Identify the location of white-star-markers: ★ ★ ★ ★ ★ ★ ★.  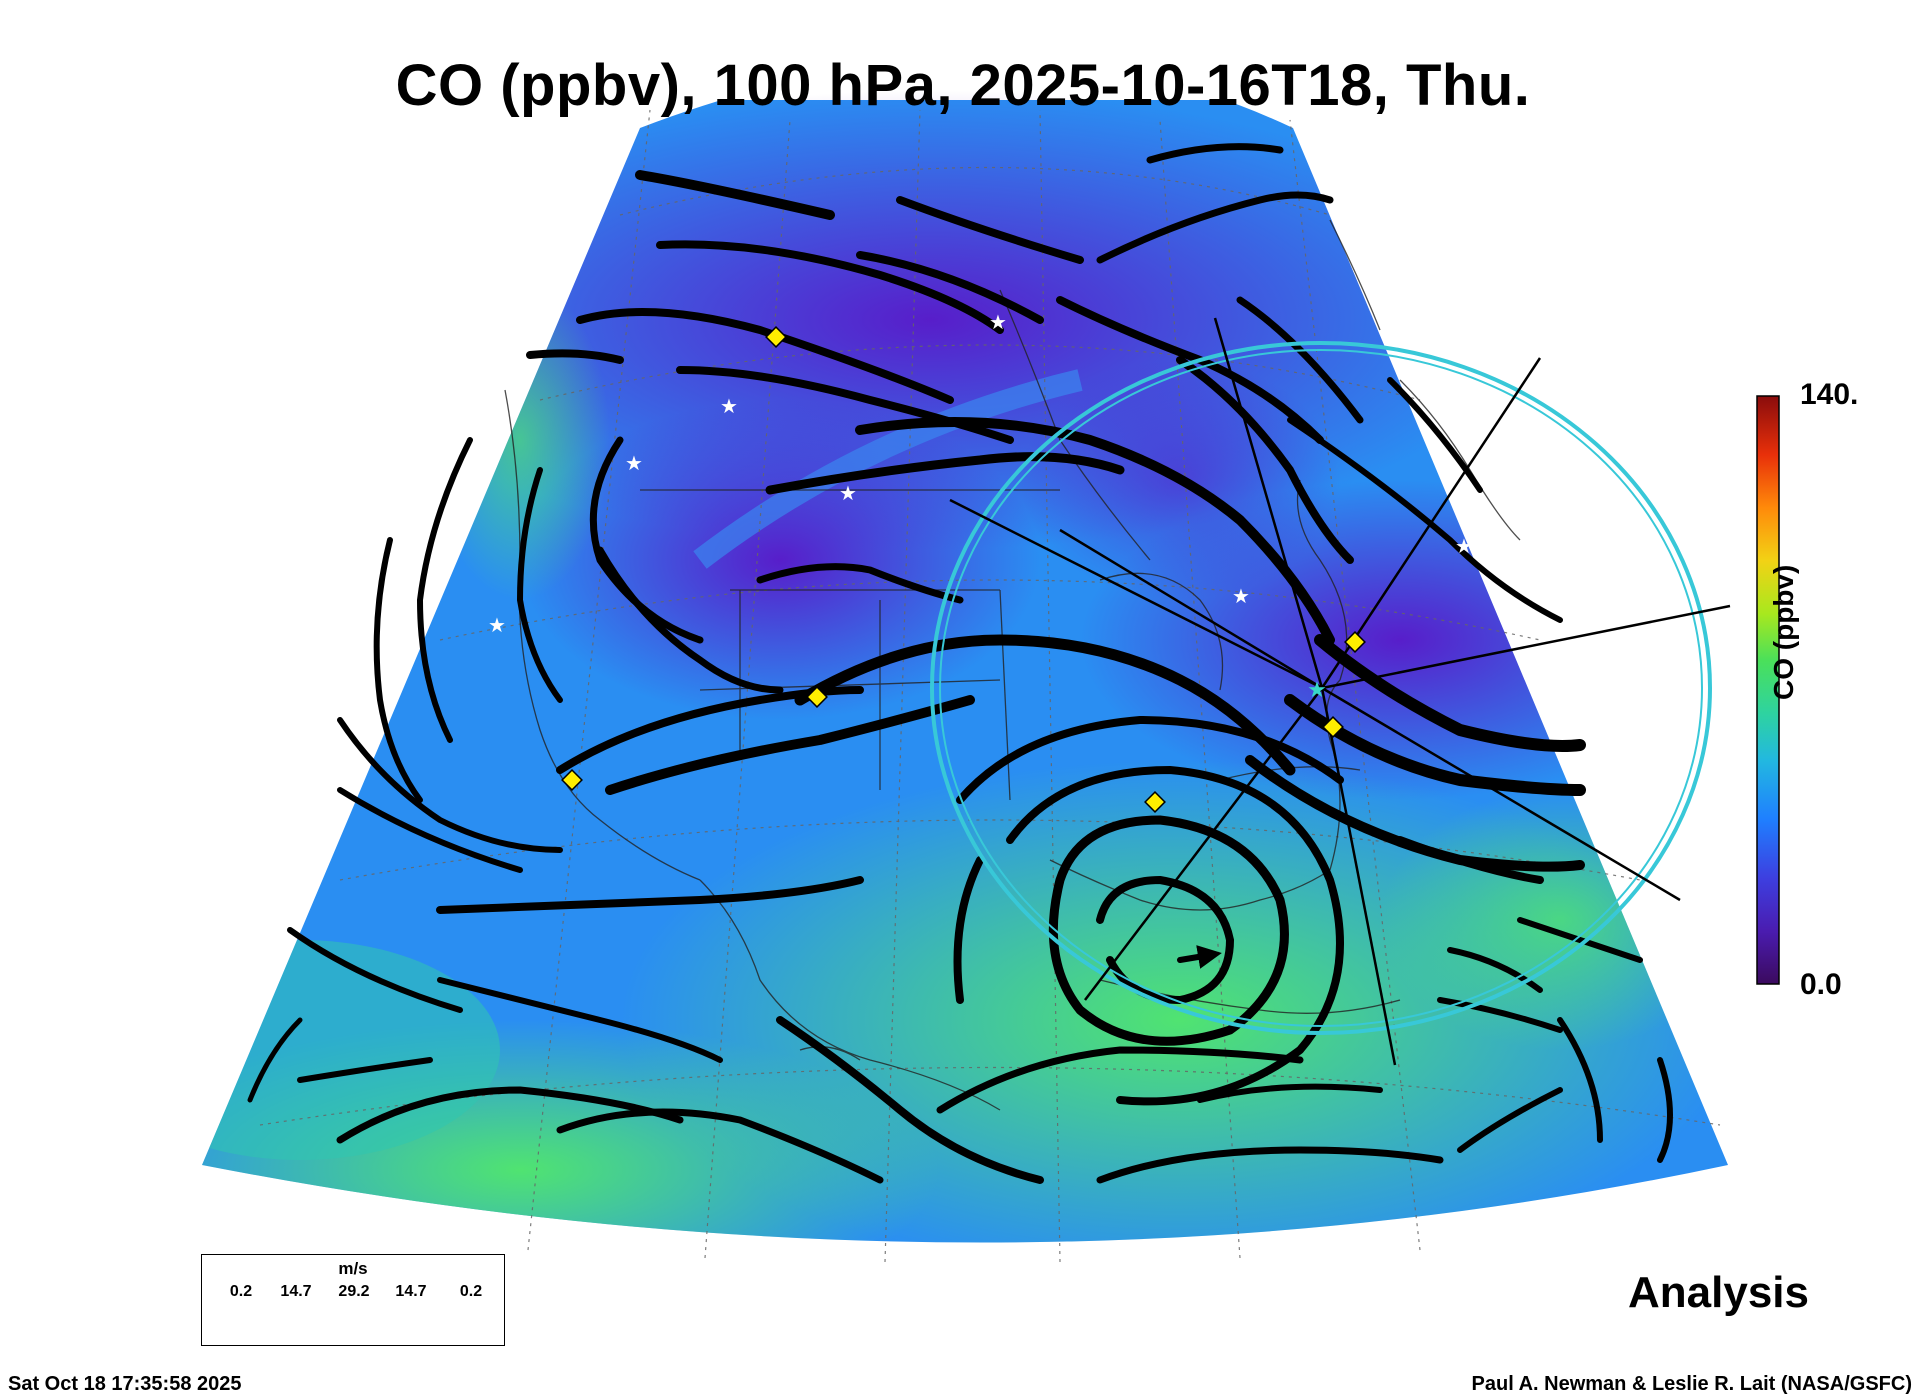
(980, 473).